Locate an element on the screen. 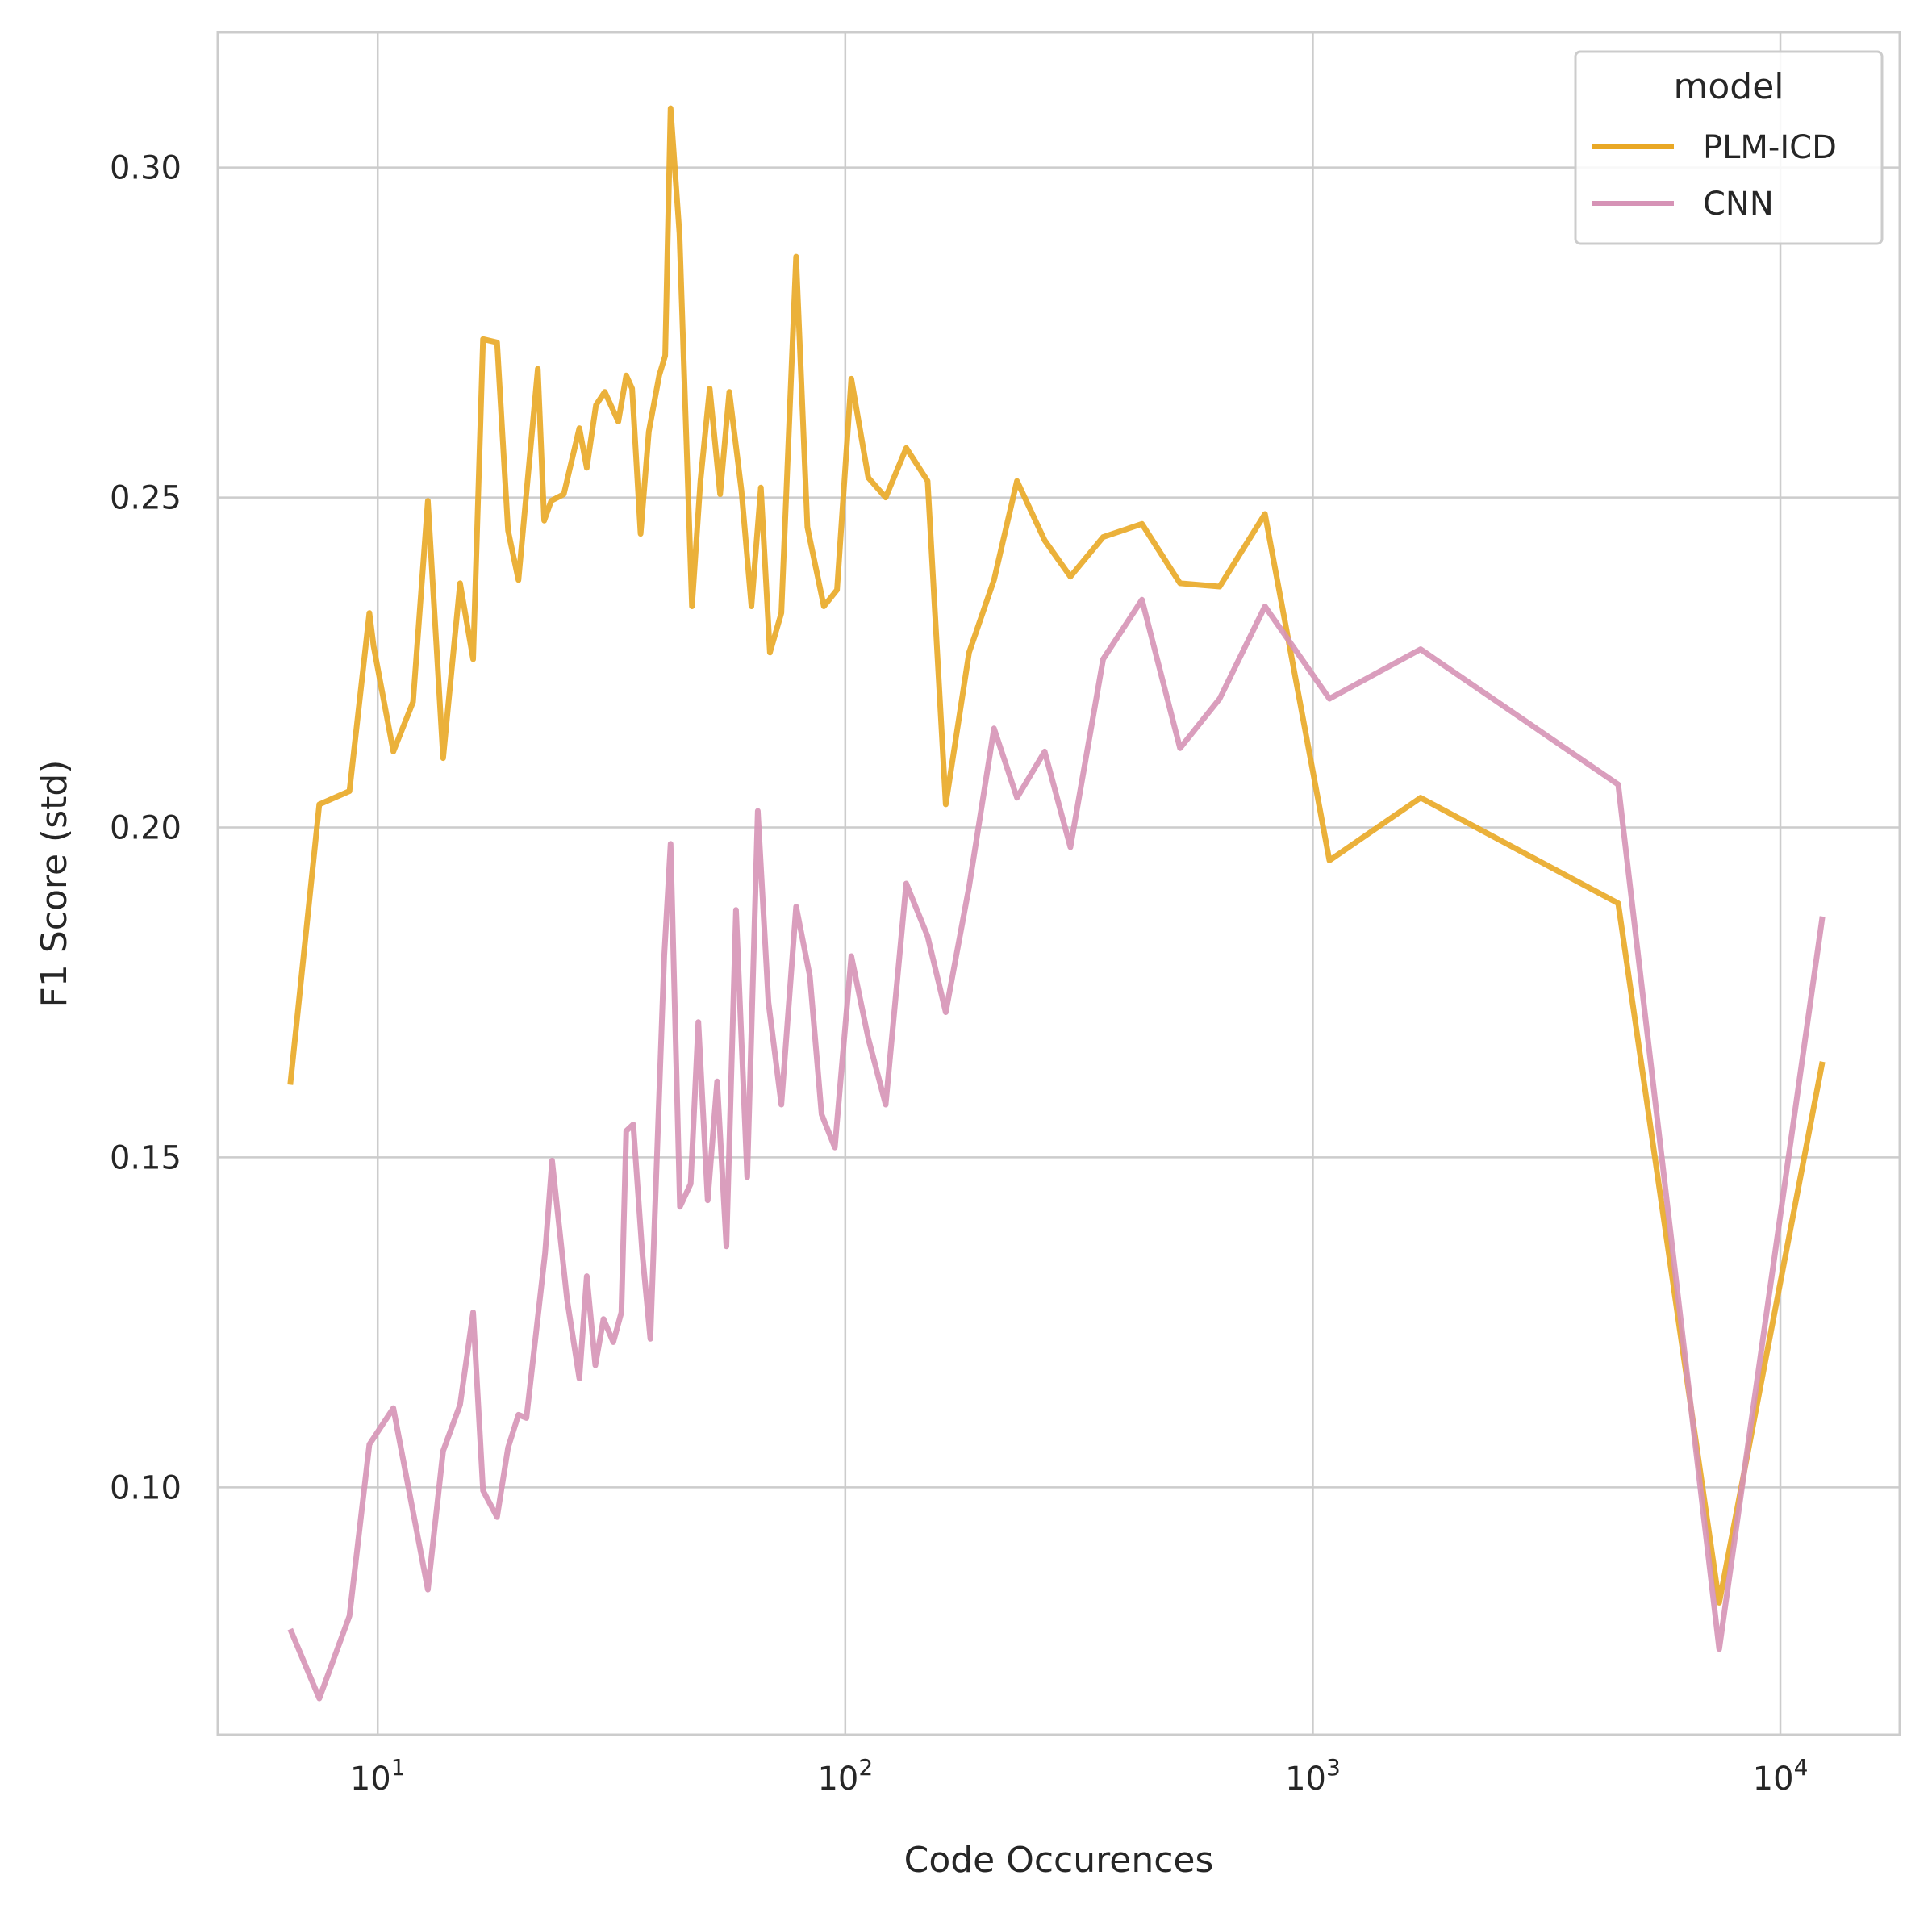 The image size is (1932, 1905). legend-box is located at coordinates (1729, 147).